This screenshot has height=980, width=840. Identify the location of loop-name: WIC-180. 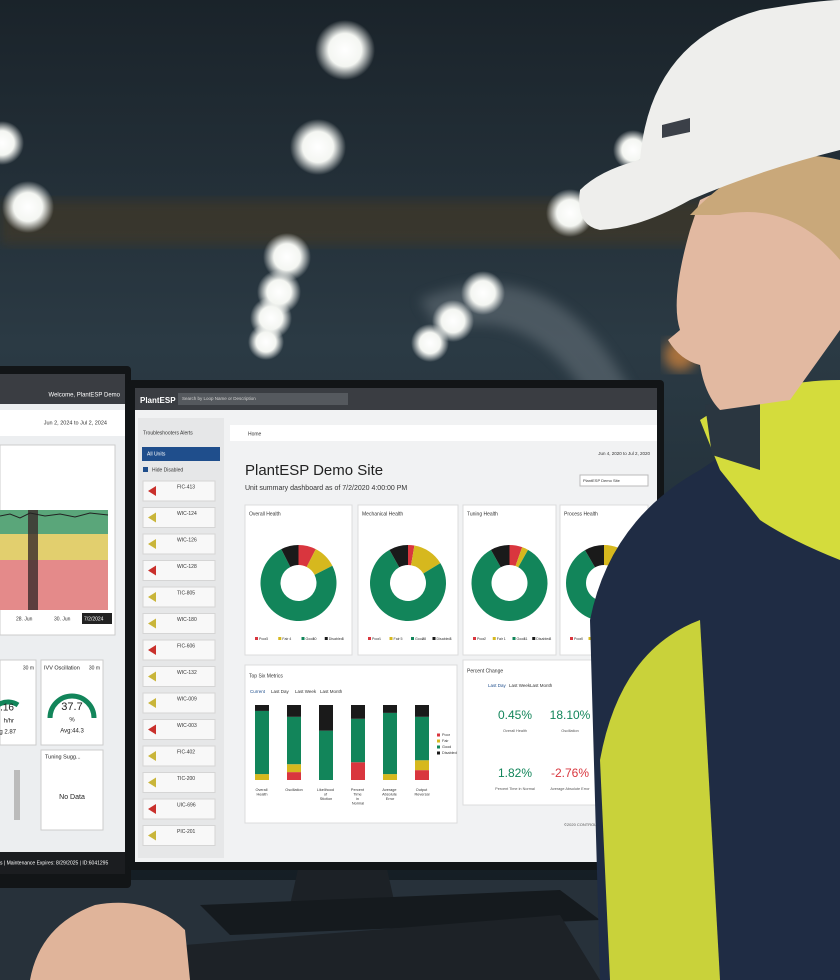
(187, 620).